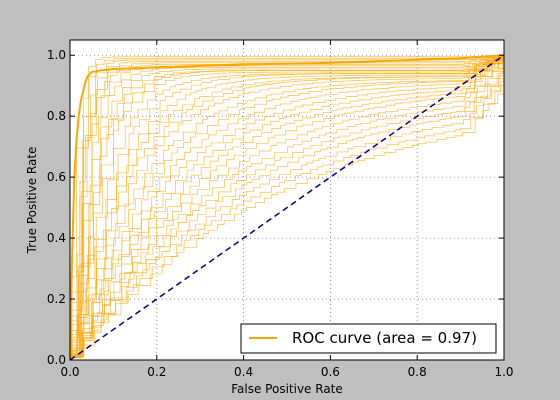  What do you see at coordinates (417, 372) in the screenshot?
I see `x-tick-label: 0.8` at bounding box center [417, 372].